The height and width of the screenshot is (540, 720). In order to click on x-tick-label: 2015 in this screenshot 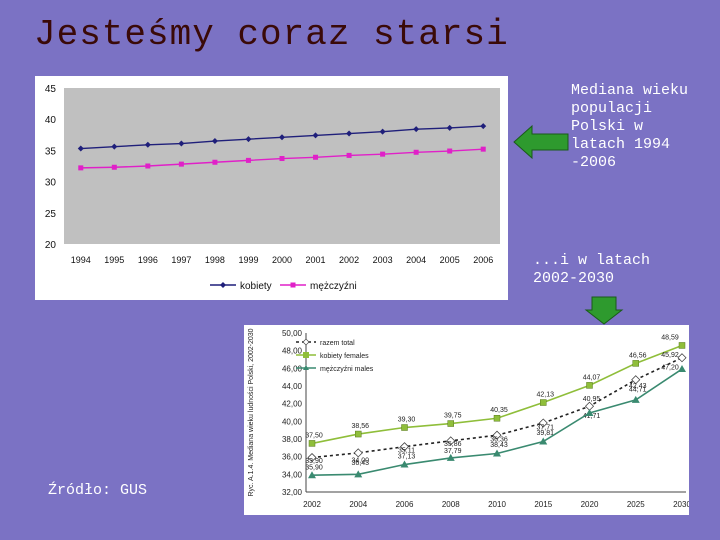, I will do `click(543, 504)`.